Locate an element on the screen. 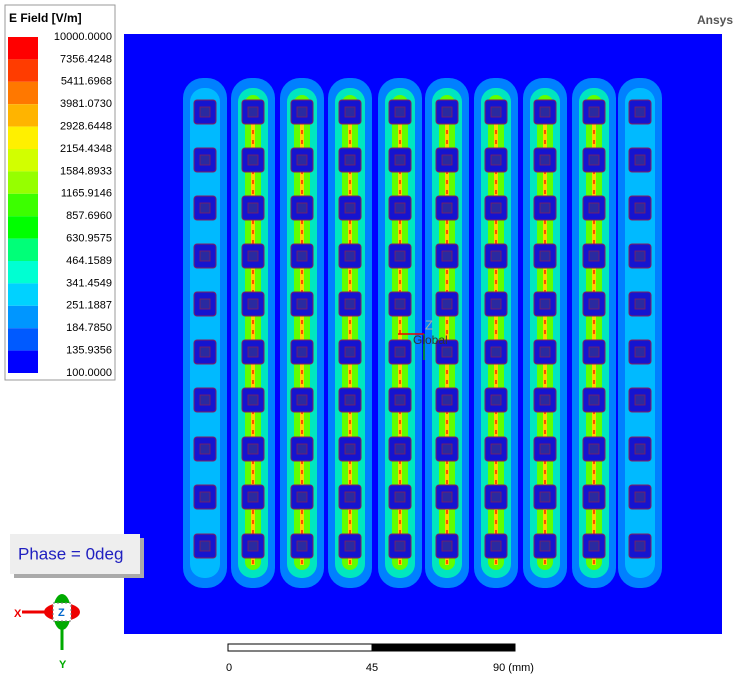 The height and width of the screenshot is (678, 745). legend-label: 5411.6968 is located at coordinates (86, 82).